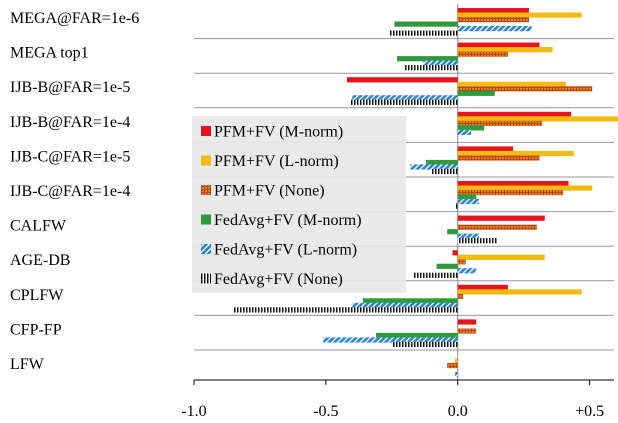 This screenshot has width=618, height=423. Describe the element at coordinates (40, 260) in the screenshot. I see `category-label: AGE-DB` at that location.